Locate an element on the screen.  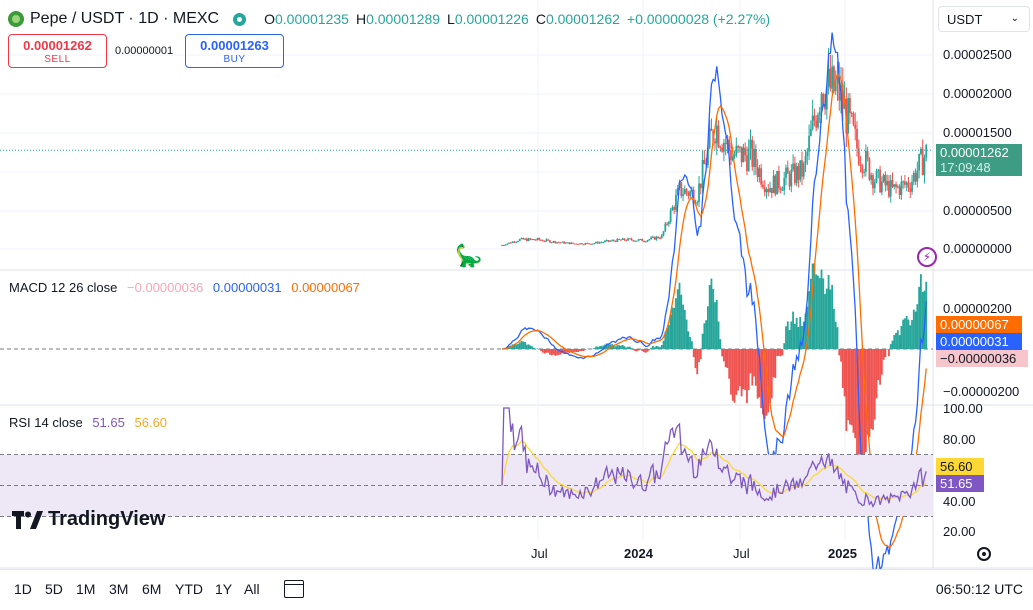
currency-select: USDT ⌄ is located at coordinates (984, 19).